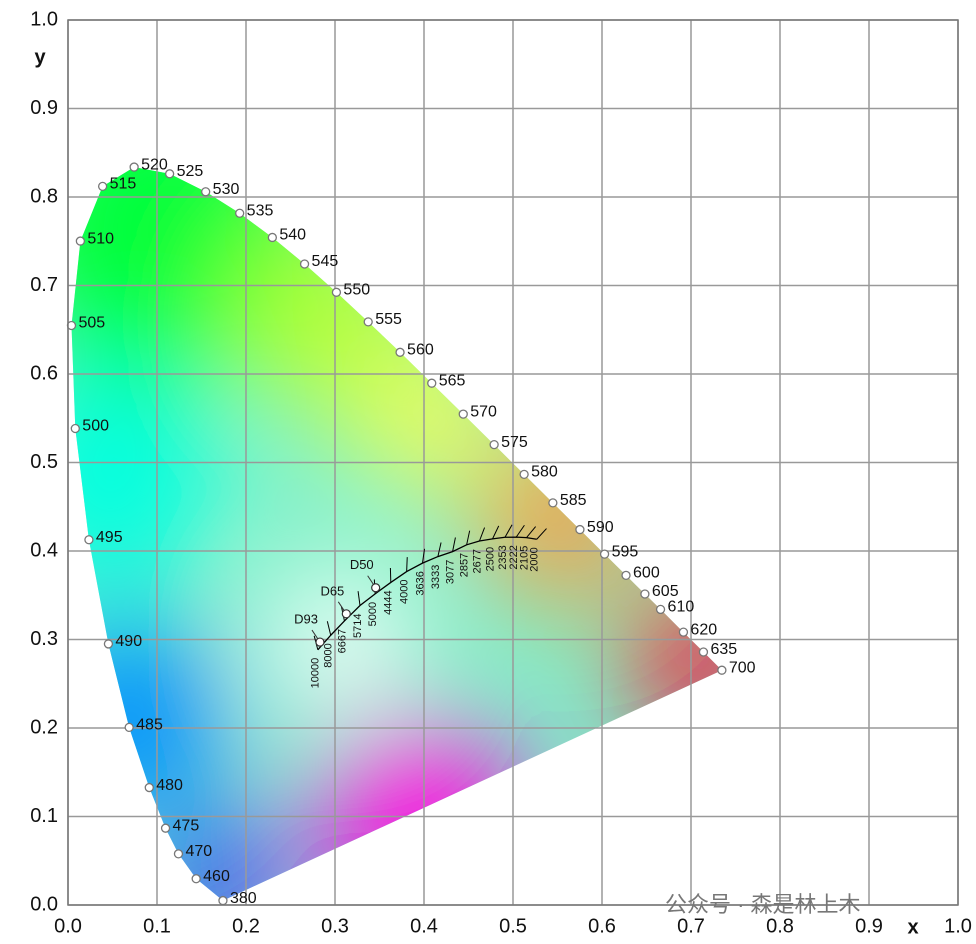 The image size is (976, 944). What do you see at coordinates (665, 591) in the screenshot?
I see `wavelength-label: 605` at bounding box center [665, 591].